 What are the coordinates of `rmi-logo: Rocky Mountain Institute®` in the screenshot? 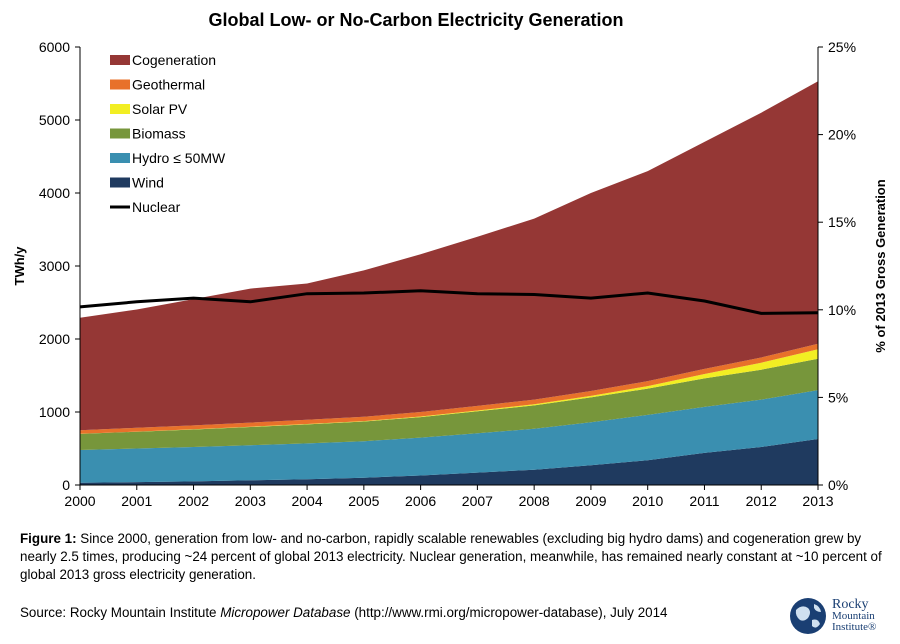 It's located at (838, 616).